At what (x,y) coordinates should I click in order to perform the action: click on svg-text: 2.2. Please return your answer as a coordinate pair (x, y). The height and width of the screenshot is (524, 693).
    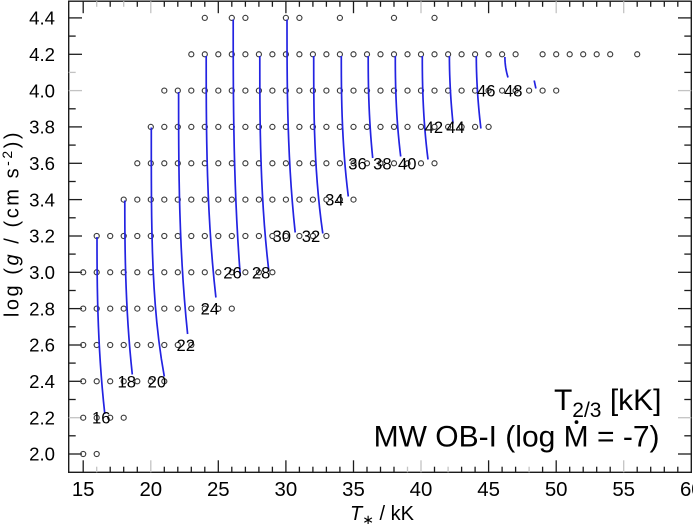
    Looking at the image, I should click on (42, 417).